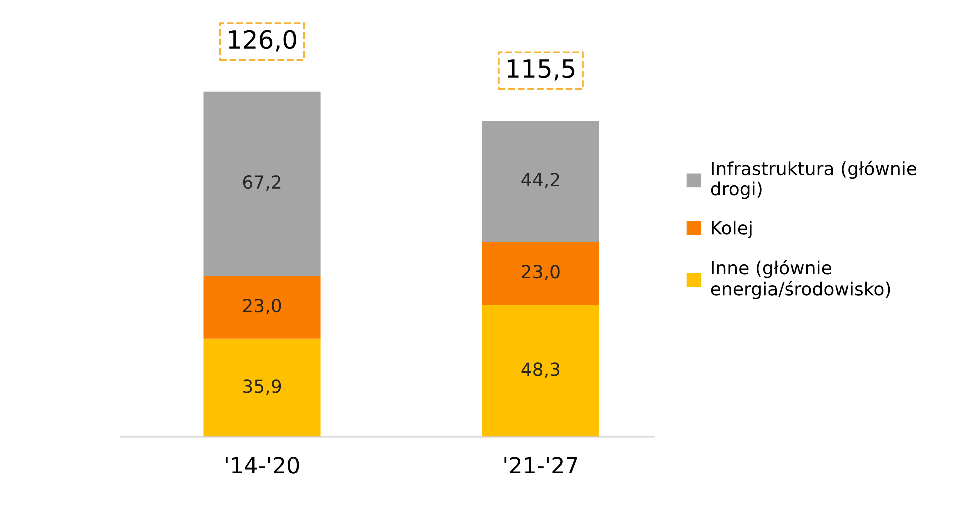 The height and width of the screenshot is (523, 979). Describe the element at coordinates (541, 465) in the screenshot. I see `x-tick-label: '21-'27` at that location.